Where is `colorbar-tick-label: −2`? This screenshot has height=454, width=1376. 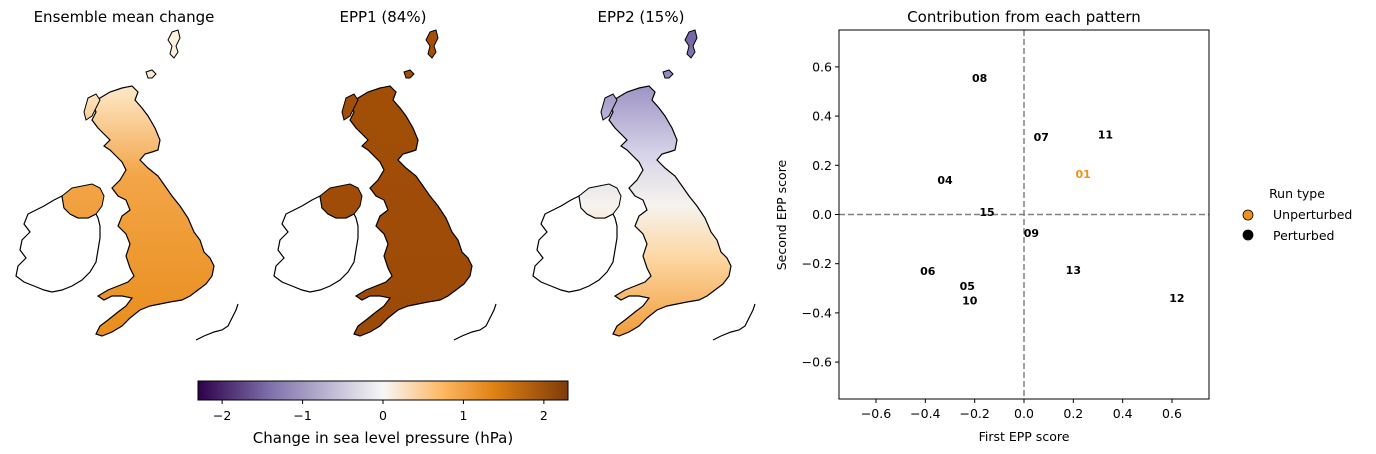 colorbar-tick-label: −2 is located at coordinates (222, 415).